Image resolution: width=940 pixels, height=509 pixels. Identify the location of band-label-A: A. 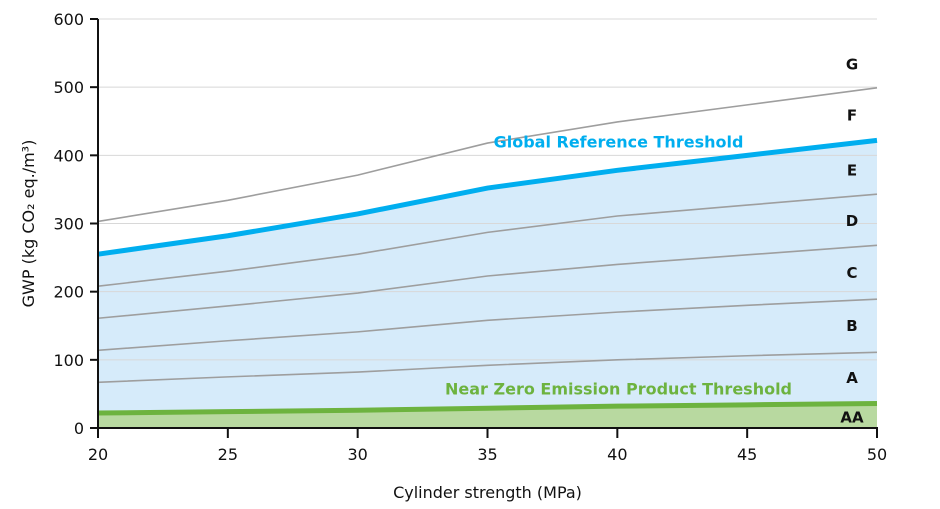
(852, 378).